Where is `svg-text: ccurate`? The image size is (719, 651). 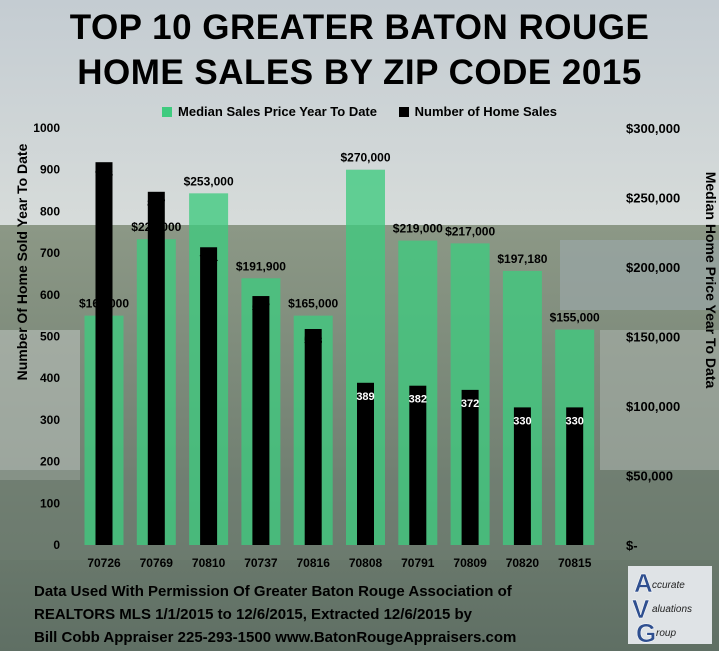 svg-text: ccurate is located at coordinates (668, 585).